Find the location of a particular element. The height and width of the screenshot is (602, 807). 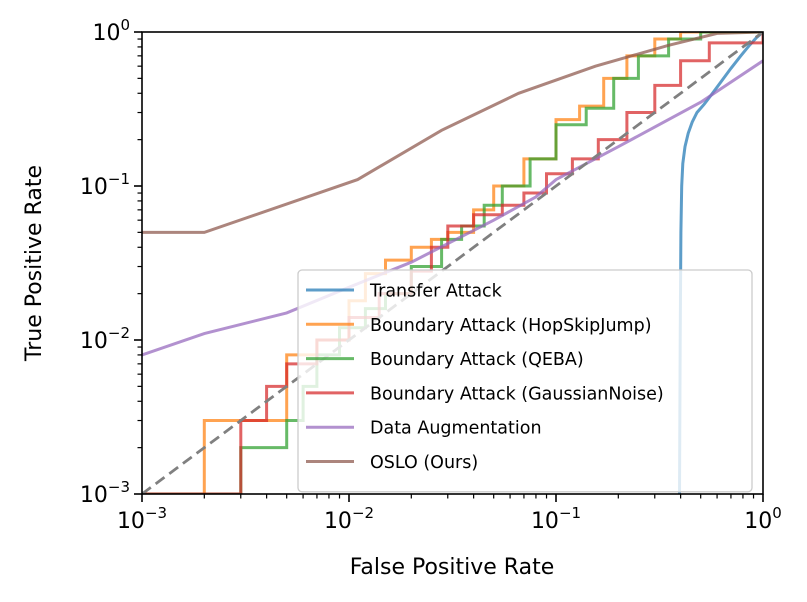

legend-label-5: OSLO (Ours) is located at coordinates (424, 463).